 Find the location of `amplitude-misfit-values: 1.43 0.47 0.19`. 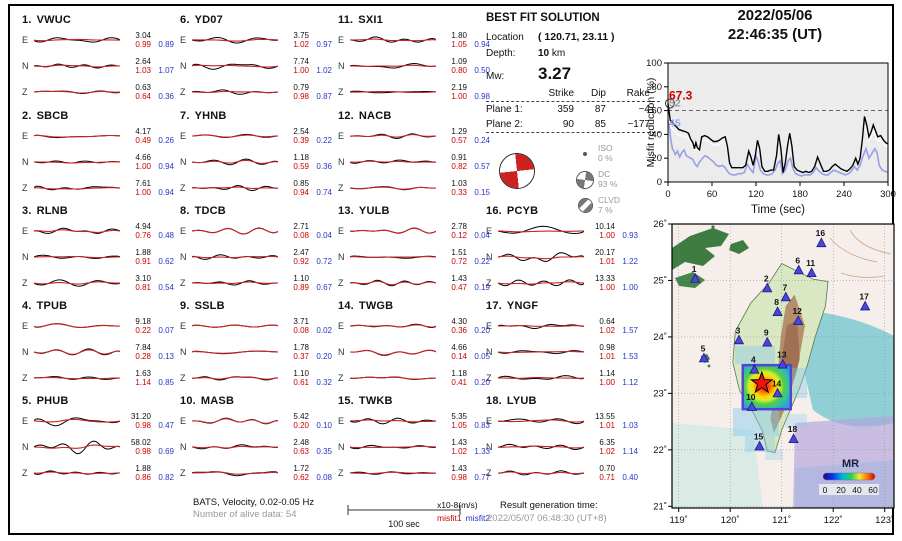

amplitude-misfit-values: 1.43 0.47 0.19 is located at coordinates (463, 283).